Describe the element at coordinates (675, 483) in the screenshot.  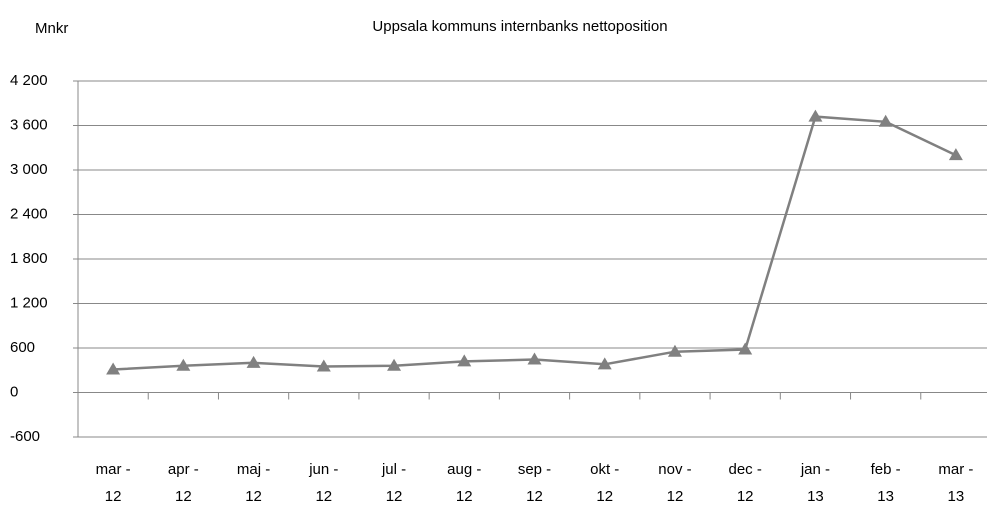
I see `x-tick-label: nov - 12` at that location.